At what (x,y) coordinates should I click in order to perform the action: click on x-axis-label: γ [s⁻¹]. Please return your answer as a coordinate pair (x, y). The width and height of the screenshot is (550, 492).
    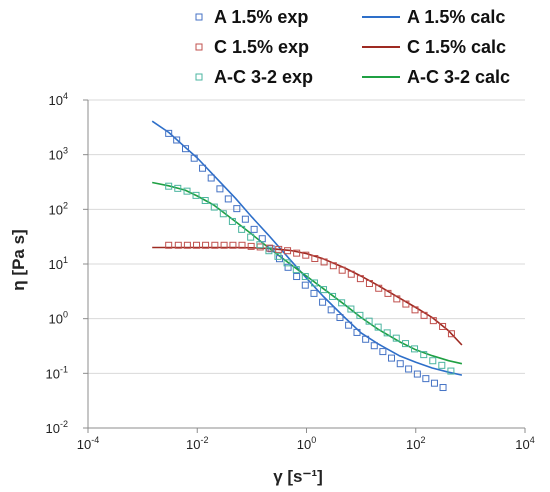
    Looking at the image, I should click on (298, 476).